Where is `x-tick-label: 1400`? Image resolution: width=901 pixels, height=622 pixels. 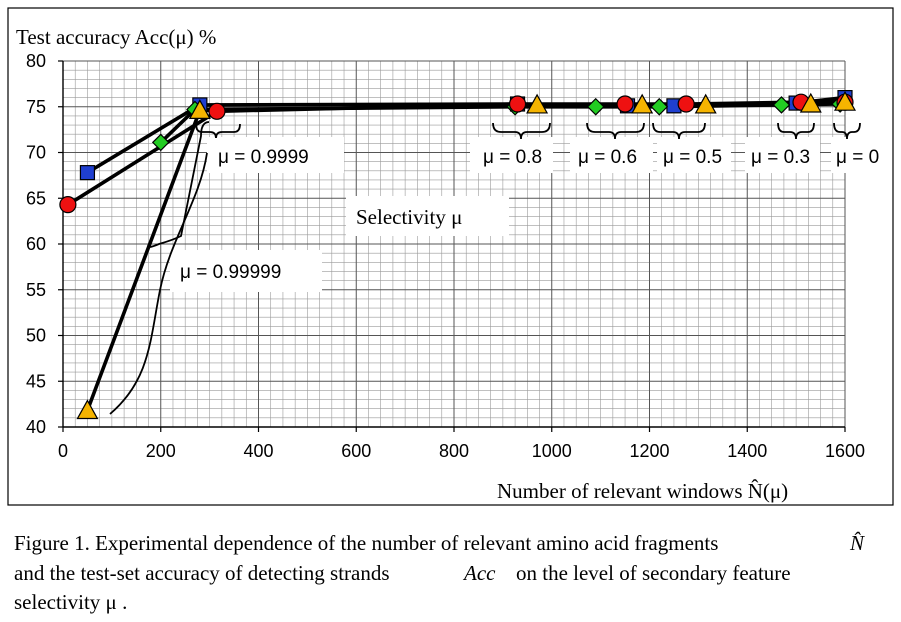
x-tick-label: 1400 is located at coordinates (747, 451).